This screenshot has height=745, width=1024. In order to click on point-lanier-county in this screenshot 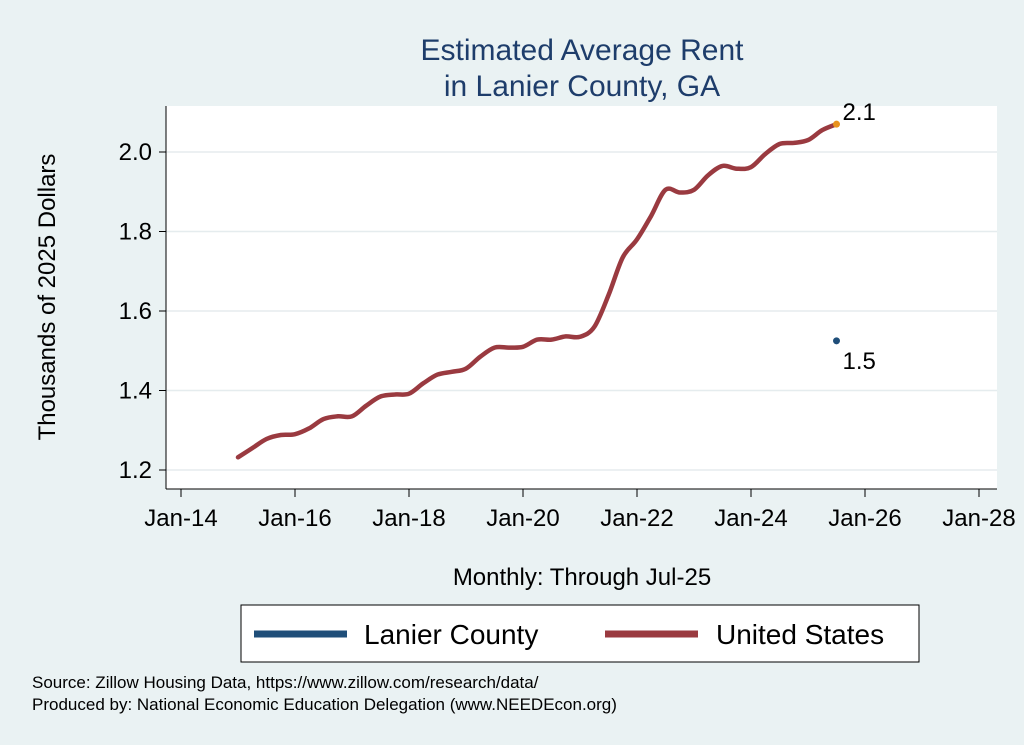, I will do `click(836, 341)`.